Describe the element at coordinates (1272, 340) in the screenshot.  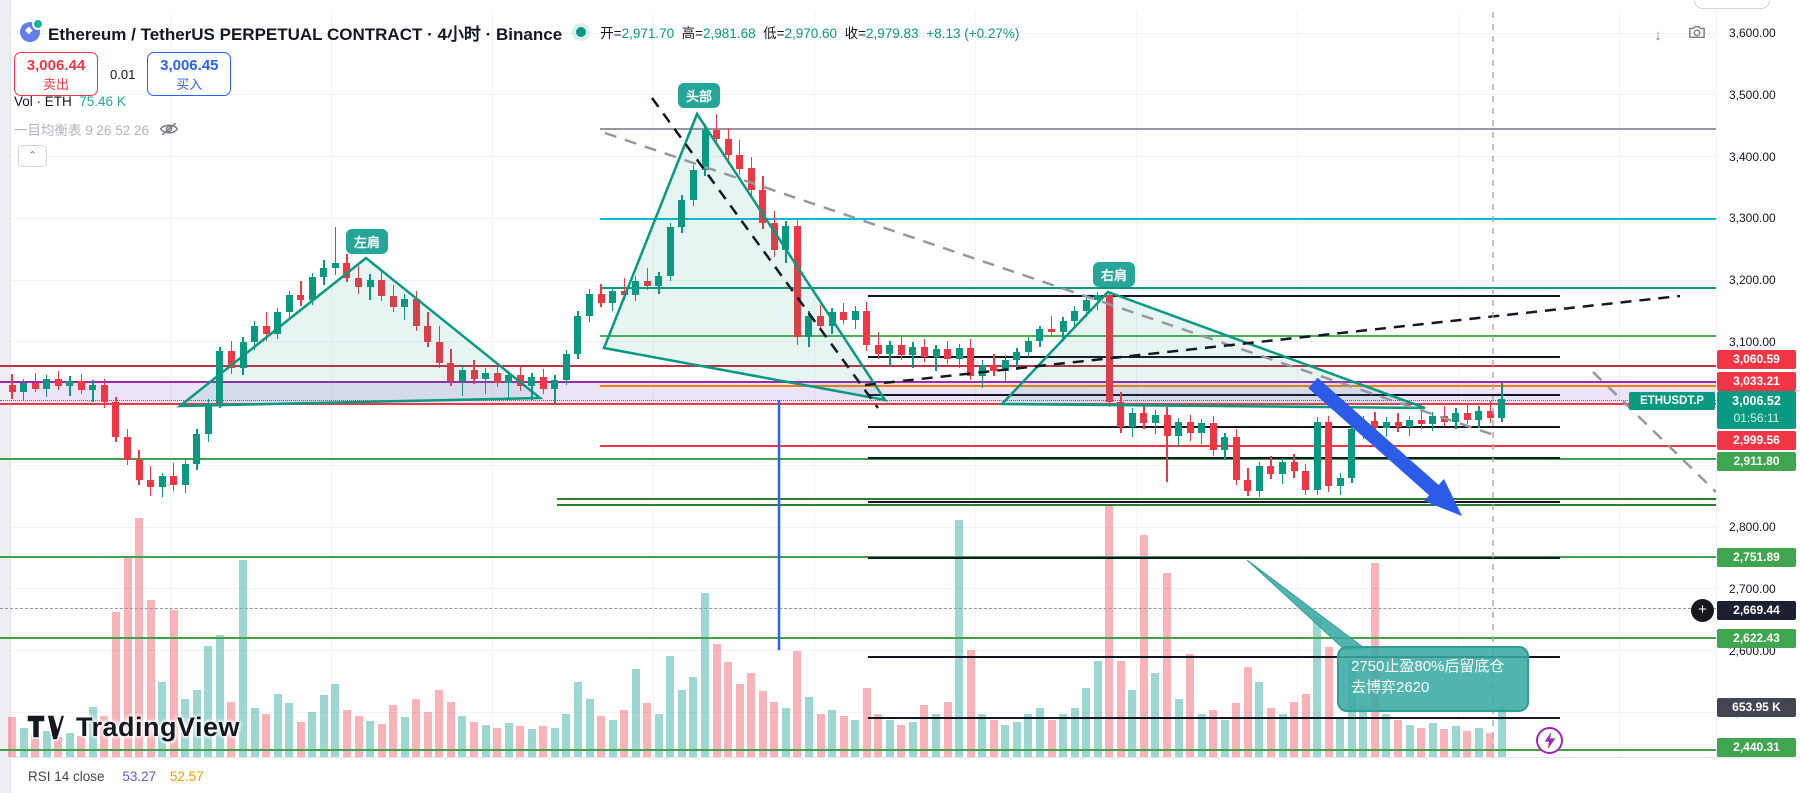
I see `black-dashed-trendline` at that location.